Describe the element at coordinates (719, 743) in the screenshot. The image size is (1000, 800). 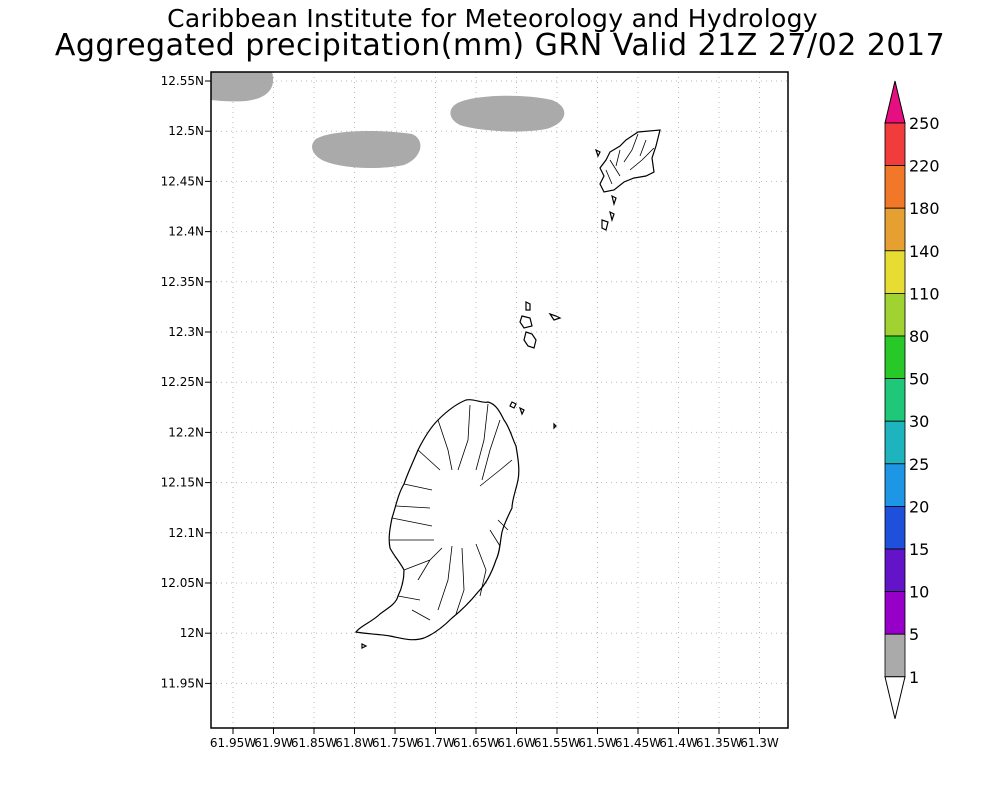
I see `lon-tick-label: 61.35W` at that location.